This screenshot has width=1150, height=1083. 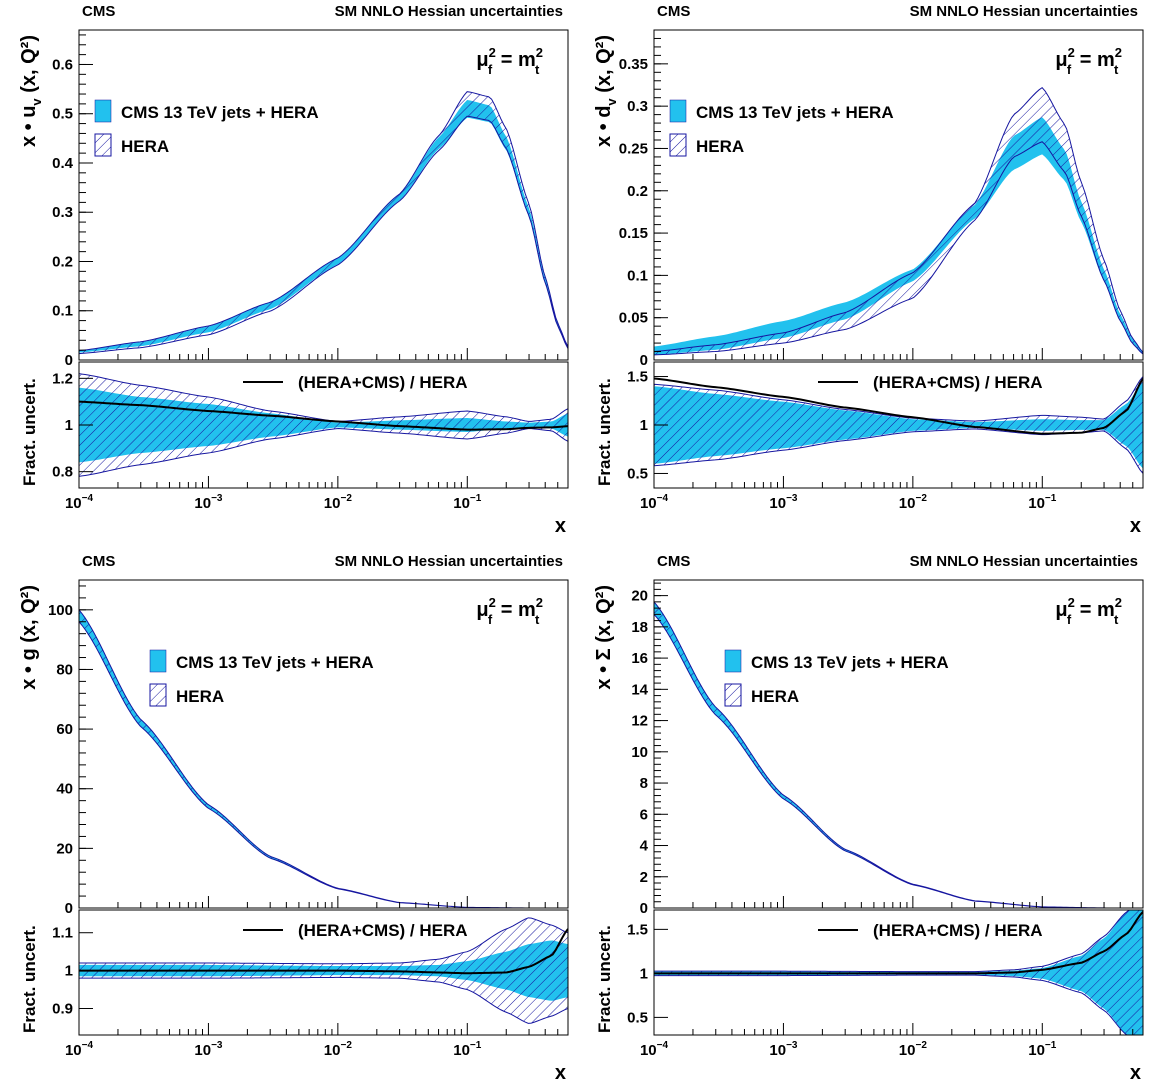 I want to click on ratio-y-tick-label: 0.5, so click(x=637, y=473).